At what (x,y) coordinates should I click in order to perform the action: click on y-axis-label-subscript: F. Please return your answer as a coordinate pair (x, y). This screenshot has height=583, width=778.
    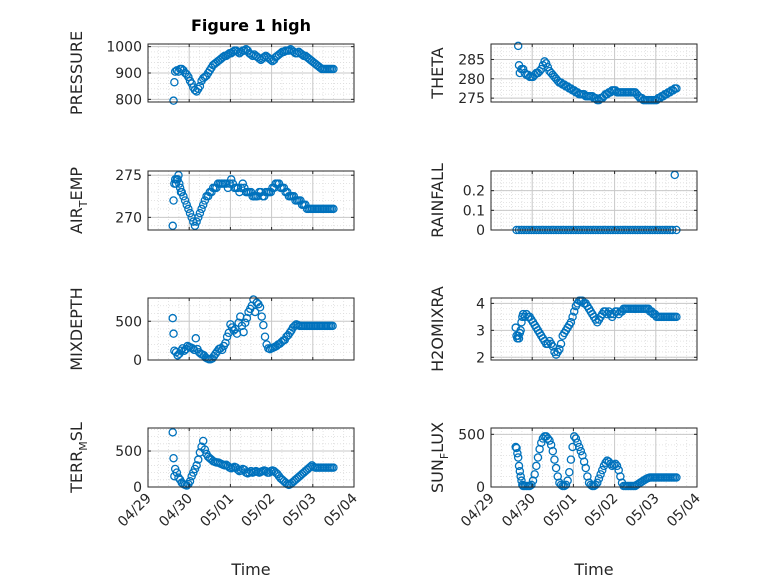
    Looking at the image, I should click on (444, 456).